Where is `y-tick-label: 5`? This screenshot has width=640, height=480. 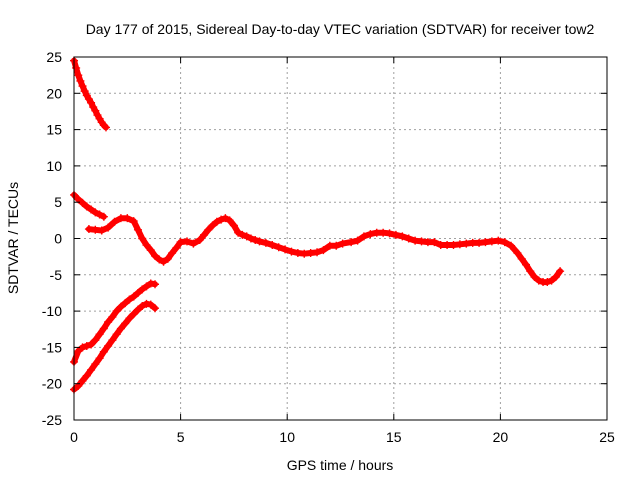
y-tick-label: 5 is located at coordinates (58, 202).